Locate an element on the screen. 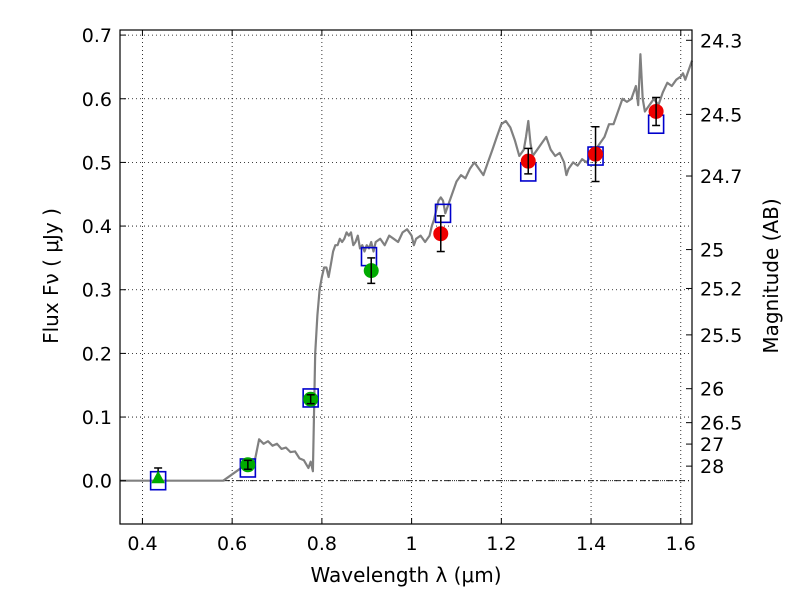  x-tick-label: 0.4 is located at coordinates (142, 544).